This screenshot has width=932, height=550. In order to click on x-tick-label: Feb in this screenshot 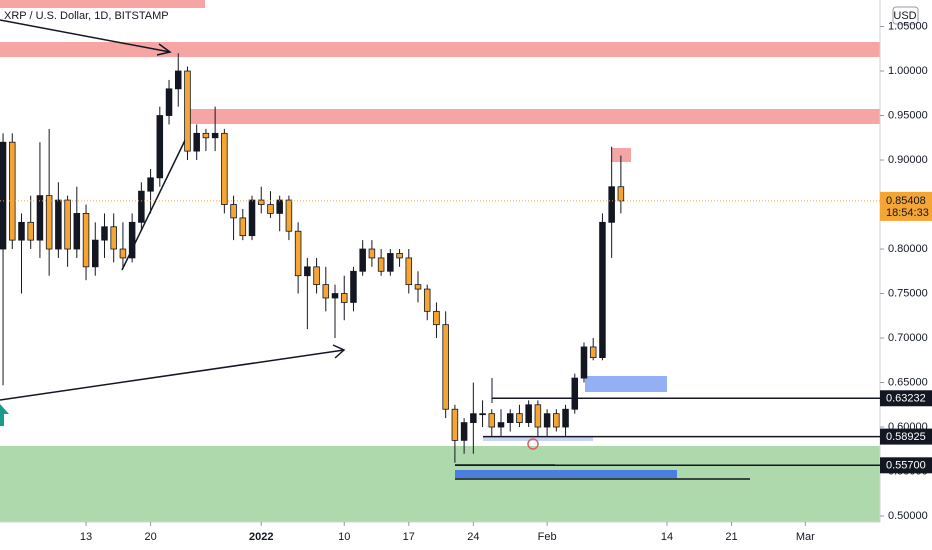, I will do `click(547, 537)`.